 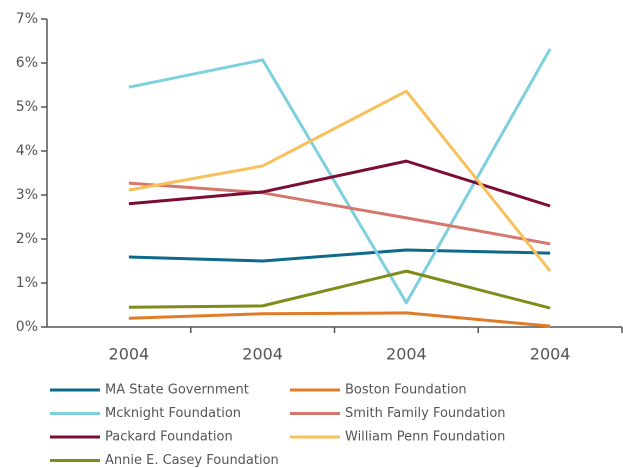 What do you see at coordinates (27, 327) in the screenshot?
I see `y-tick-label: 0%` at bounding box center [27, 327].